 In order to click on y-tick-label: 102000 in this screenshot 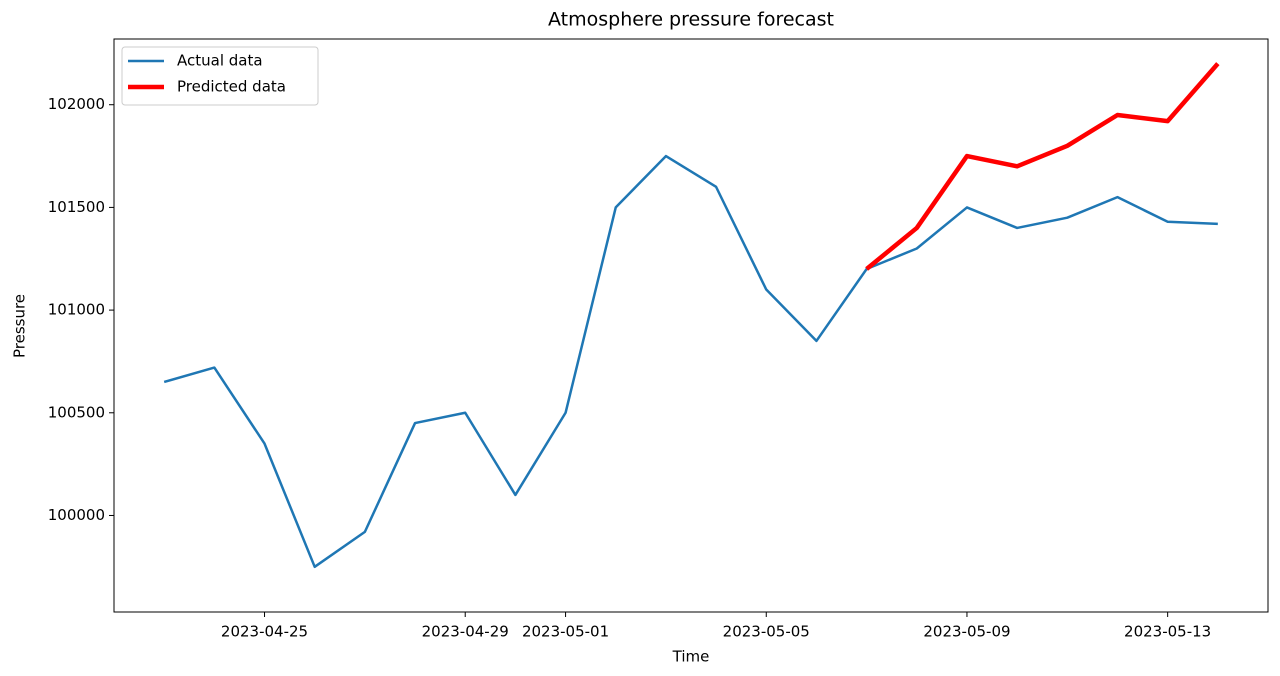, I will do `click(76, 104)`.